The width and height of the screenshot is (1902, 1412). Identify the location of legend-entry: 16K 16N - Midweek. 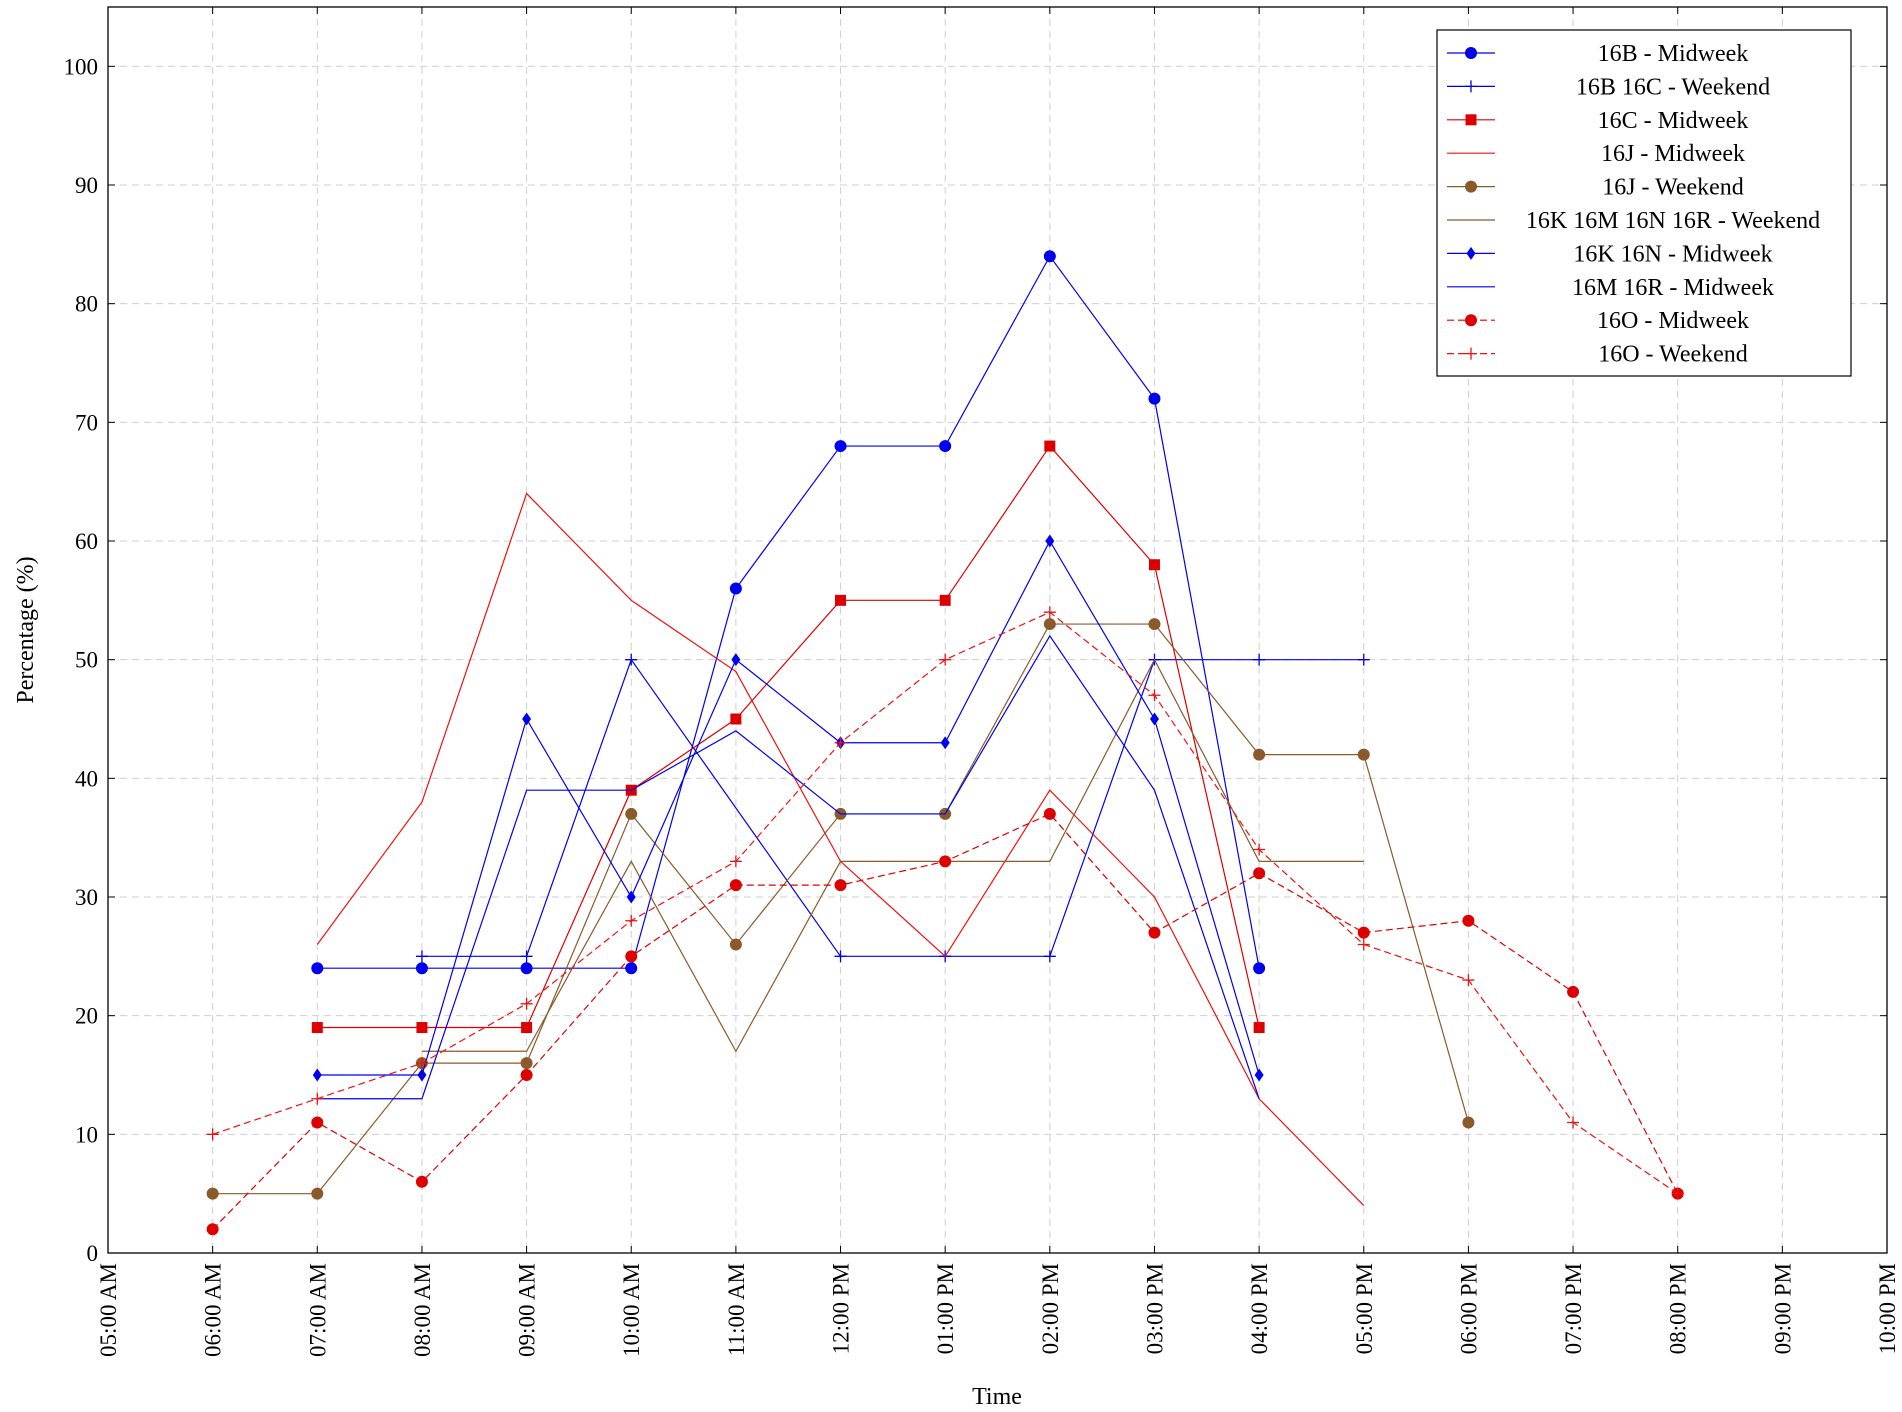
(1610, 254).